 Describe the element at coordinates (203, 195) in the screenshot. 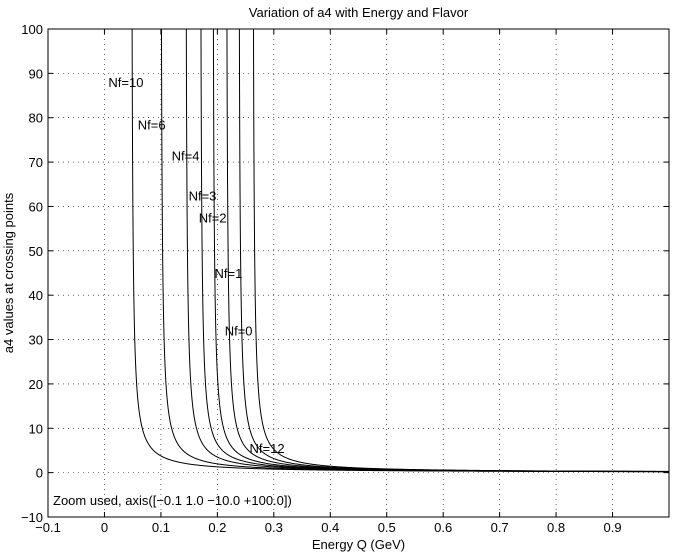

I see `curve-label-nf-3: Nf=3` at that location.